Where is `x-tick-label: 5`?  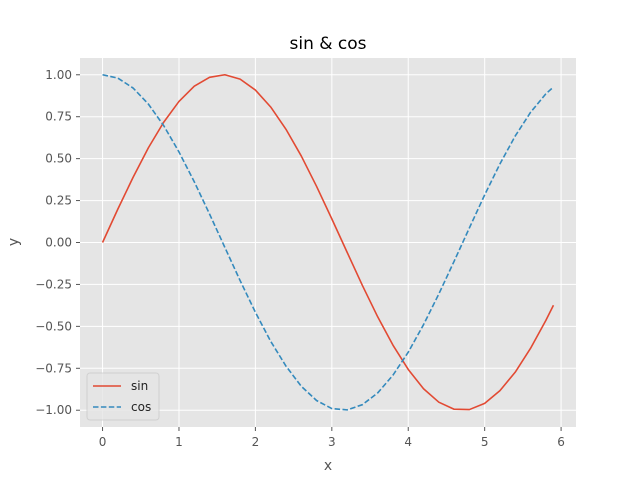 x-tick-label: 5 is located at coordinates (485, 442).